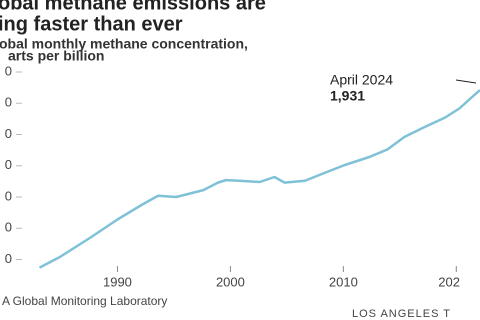 This screenshot has width=480, height=320. What do you see at coordinates (84, 301) in the screenshot?
I see `source: A Global Monitoring Laboratory` at bounding box center [84, 301].